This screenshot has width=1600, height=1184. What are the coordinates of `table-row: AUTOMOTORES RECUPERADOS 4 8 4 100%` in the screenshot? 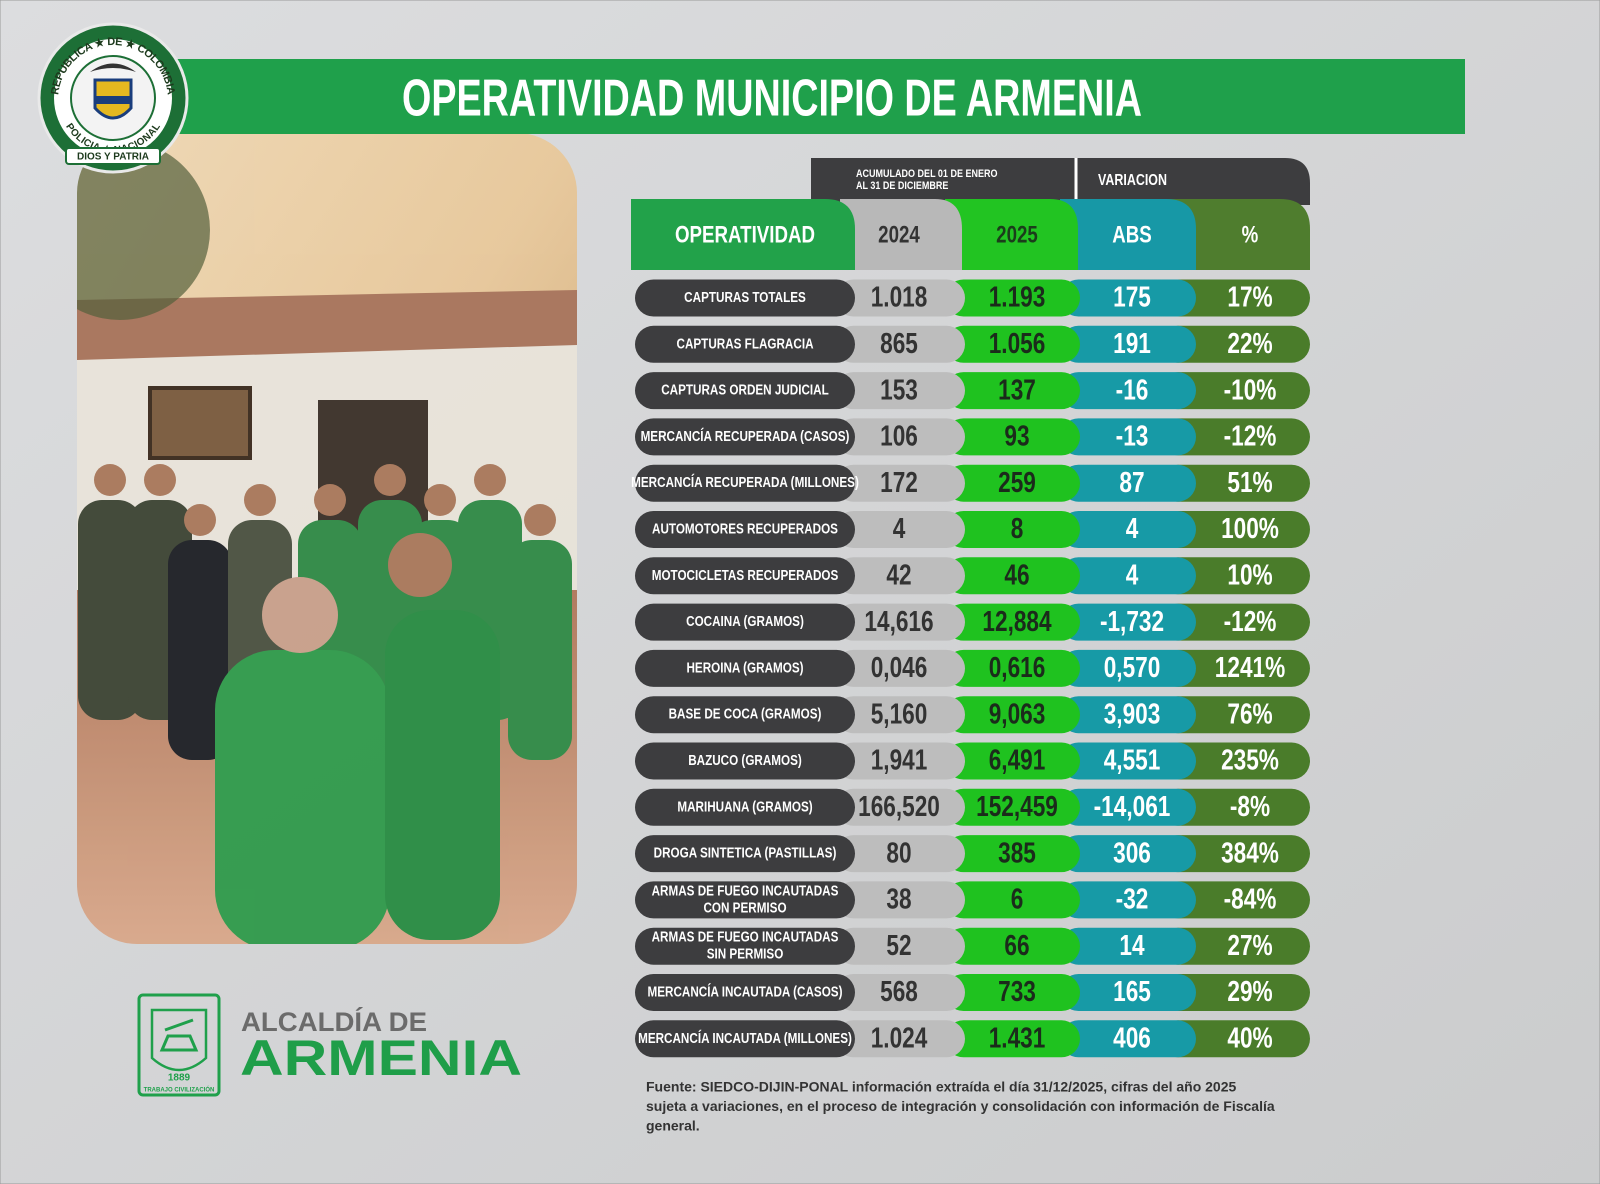 It's located at (972, 529).